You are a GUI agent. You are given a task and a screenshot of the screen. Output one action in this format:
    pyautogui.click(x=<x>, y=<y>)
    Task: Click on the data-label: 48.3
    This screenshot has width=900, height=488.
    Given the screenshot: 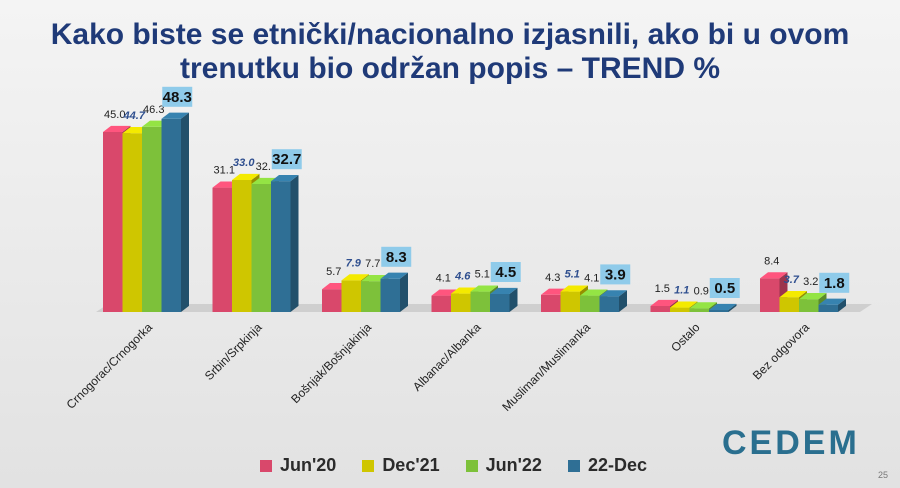 What is the action you would take?
    pyautogui.click(x=177, y=97)
    